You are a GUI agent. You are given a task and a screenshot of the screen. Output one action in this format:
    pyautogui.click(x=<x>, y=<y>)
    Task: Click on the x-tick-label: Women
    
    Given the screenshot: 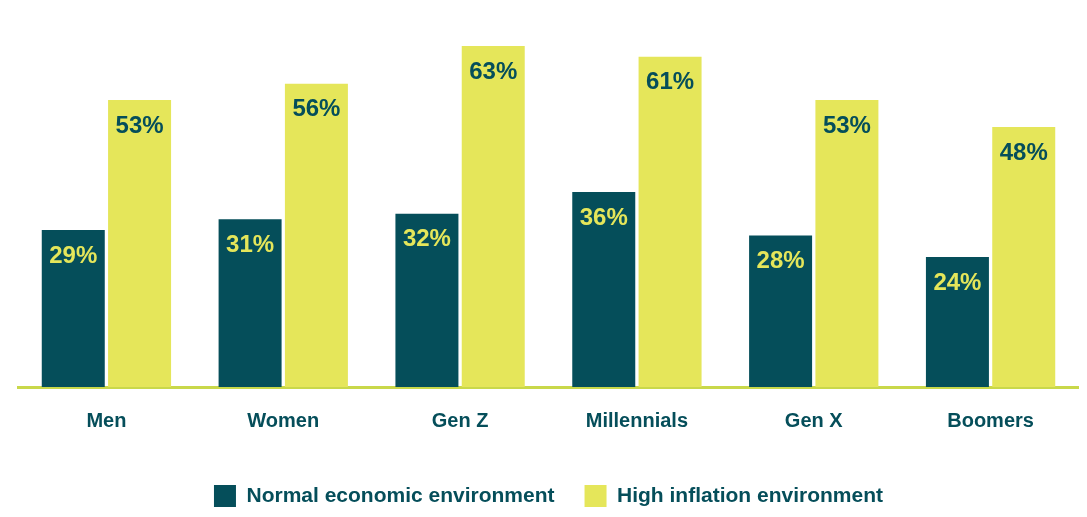 What is the action you would take?
    pyautogui.click(x=283, y=419)
    